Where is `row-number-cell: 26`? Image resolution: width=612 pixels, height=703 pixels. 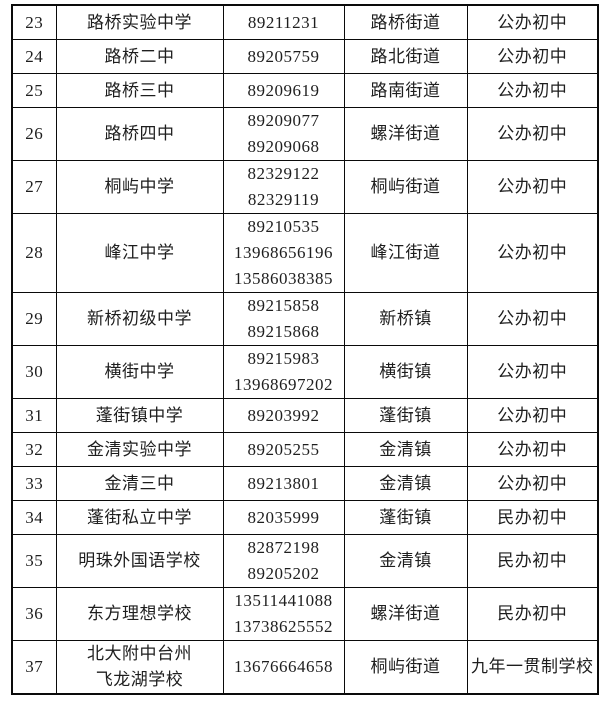
row-number-cell: 26 is located at coordinates (34, 134).